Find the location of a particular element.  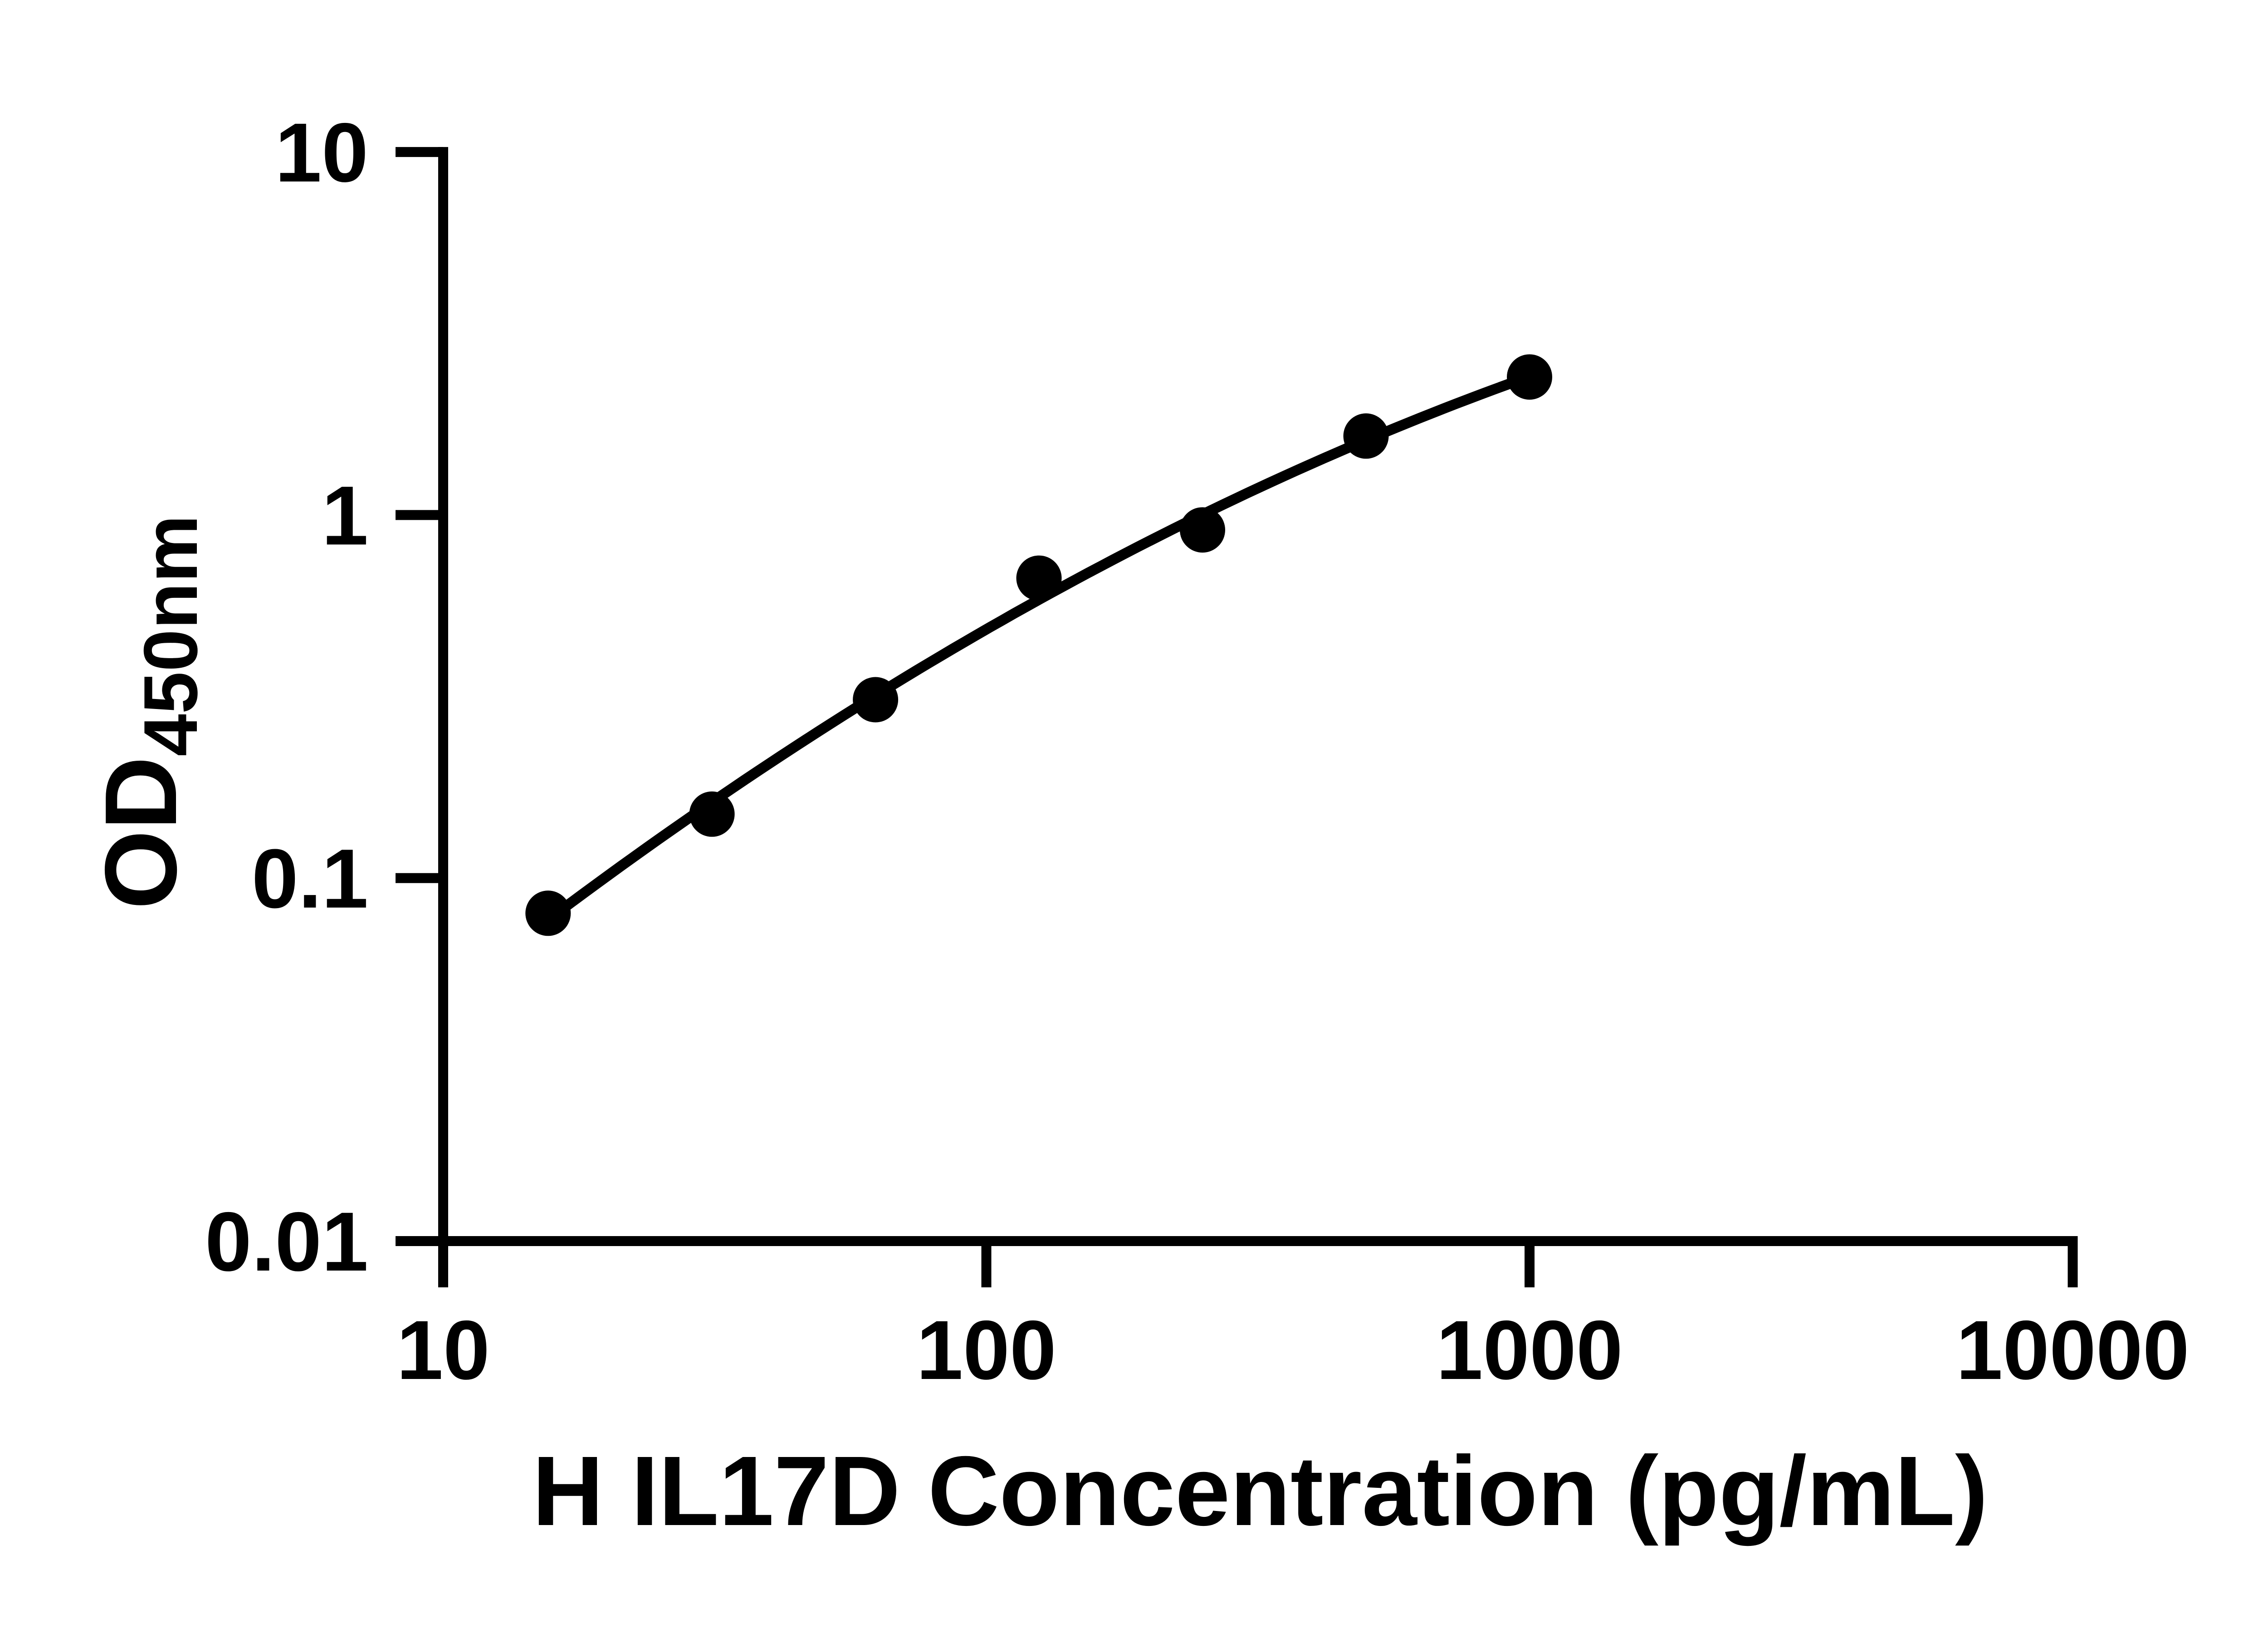

y-axis-title: OD450nm is located at coordinates (148, 712).